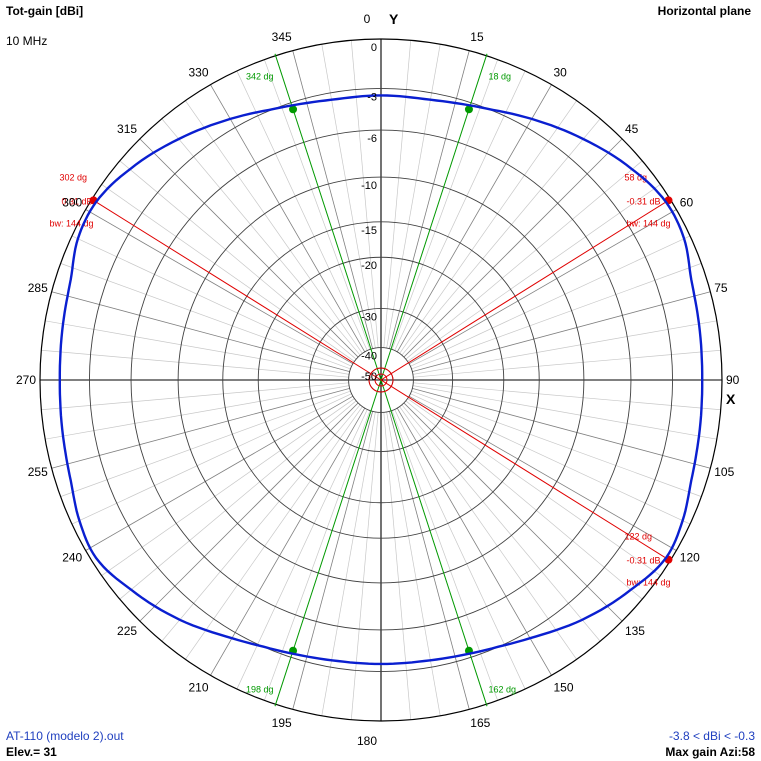 This screenshot has width=761, height=761. What do you see at coordinates (374, 48) in the screenshot?
I see `radial-tick-label: 0` at bounding box center [374, 48].